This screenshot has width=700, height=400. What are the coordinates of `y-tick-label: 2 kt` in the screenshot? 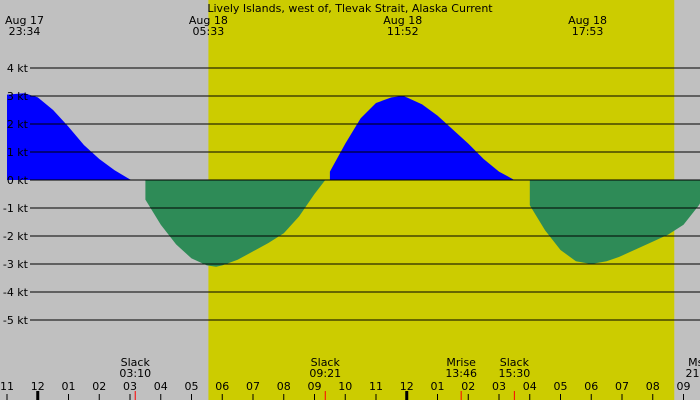 It's located at (18, 124).